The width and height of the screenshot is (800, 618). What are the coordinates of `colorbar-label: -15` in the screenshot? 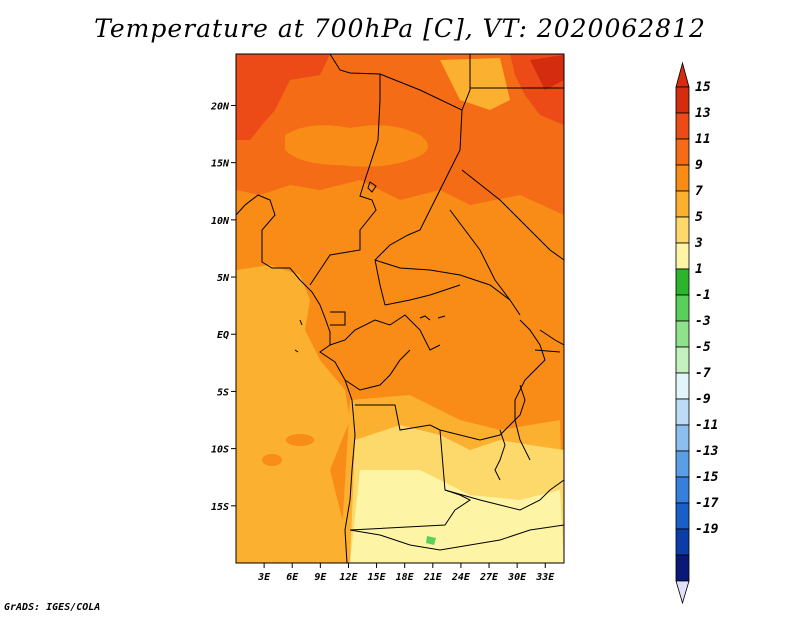 It's located at (707, 477).